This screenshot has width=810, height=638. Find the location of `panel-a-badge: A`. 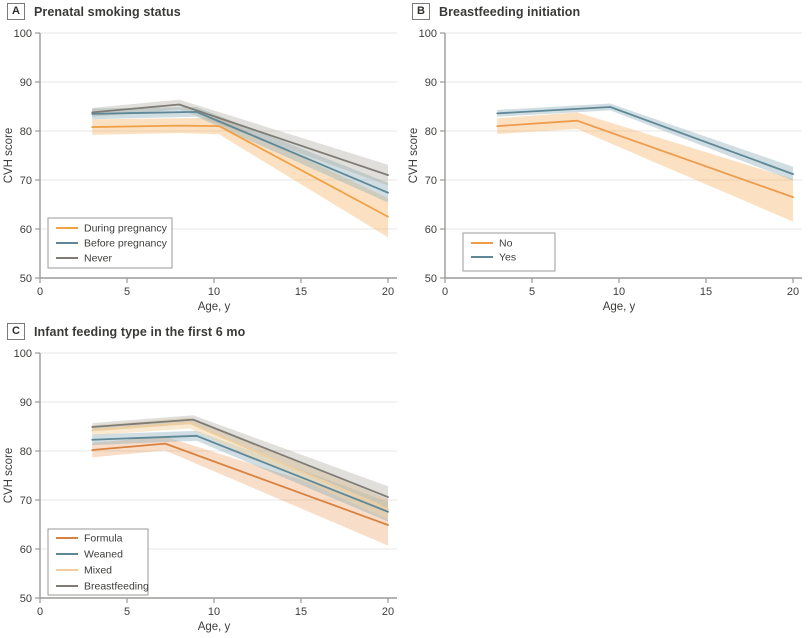

panel-a-badge: A is located at coordinates (16, 11).